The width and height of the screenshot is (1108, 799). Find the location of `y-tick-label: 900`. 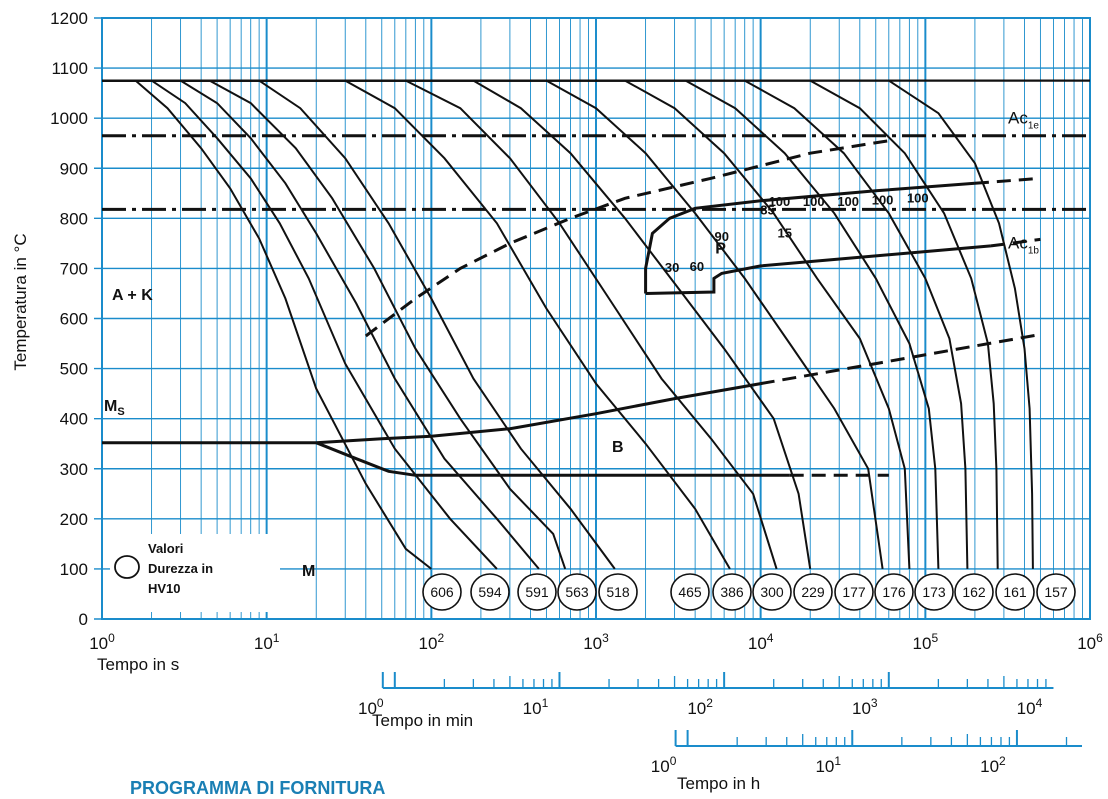

y-tick-label: 900 is located at coordinates (74, 168).